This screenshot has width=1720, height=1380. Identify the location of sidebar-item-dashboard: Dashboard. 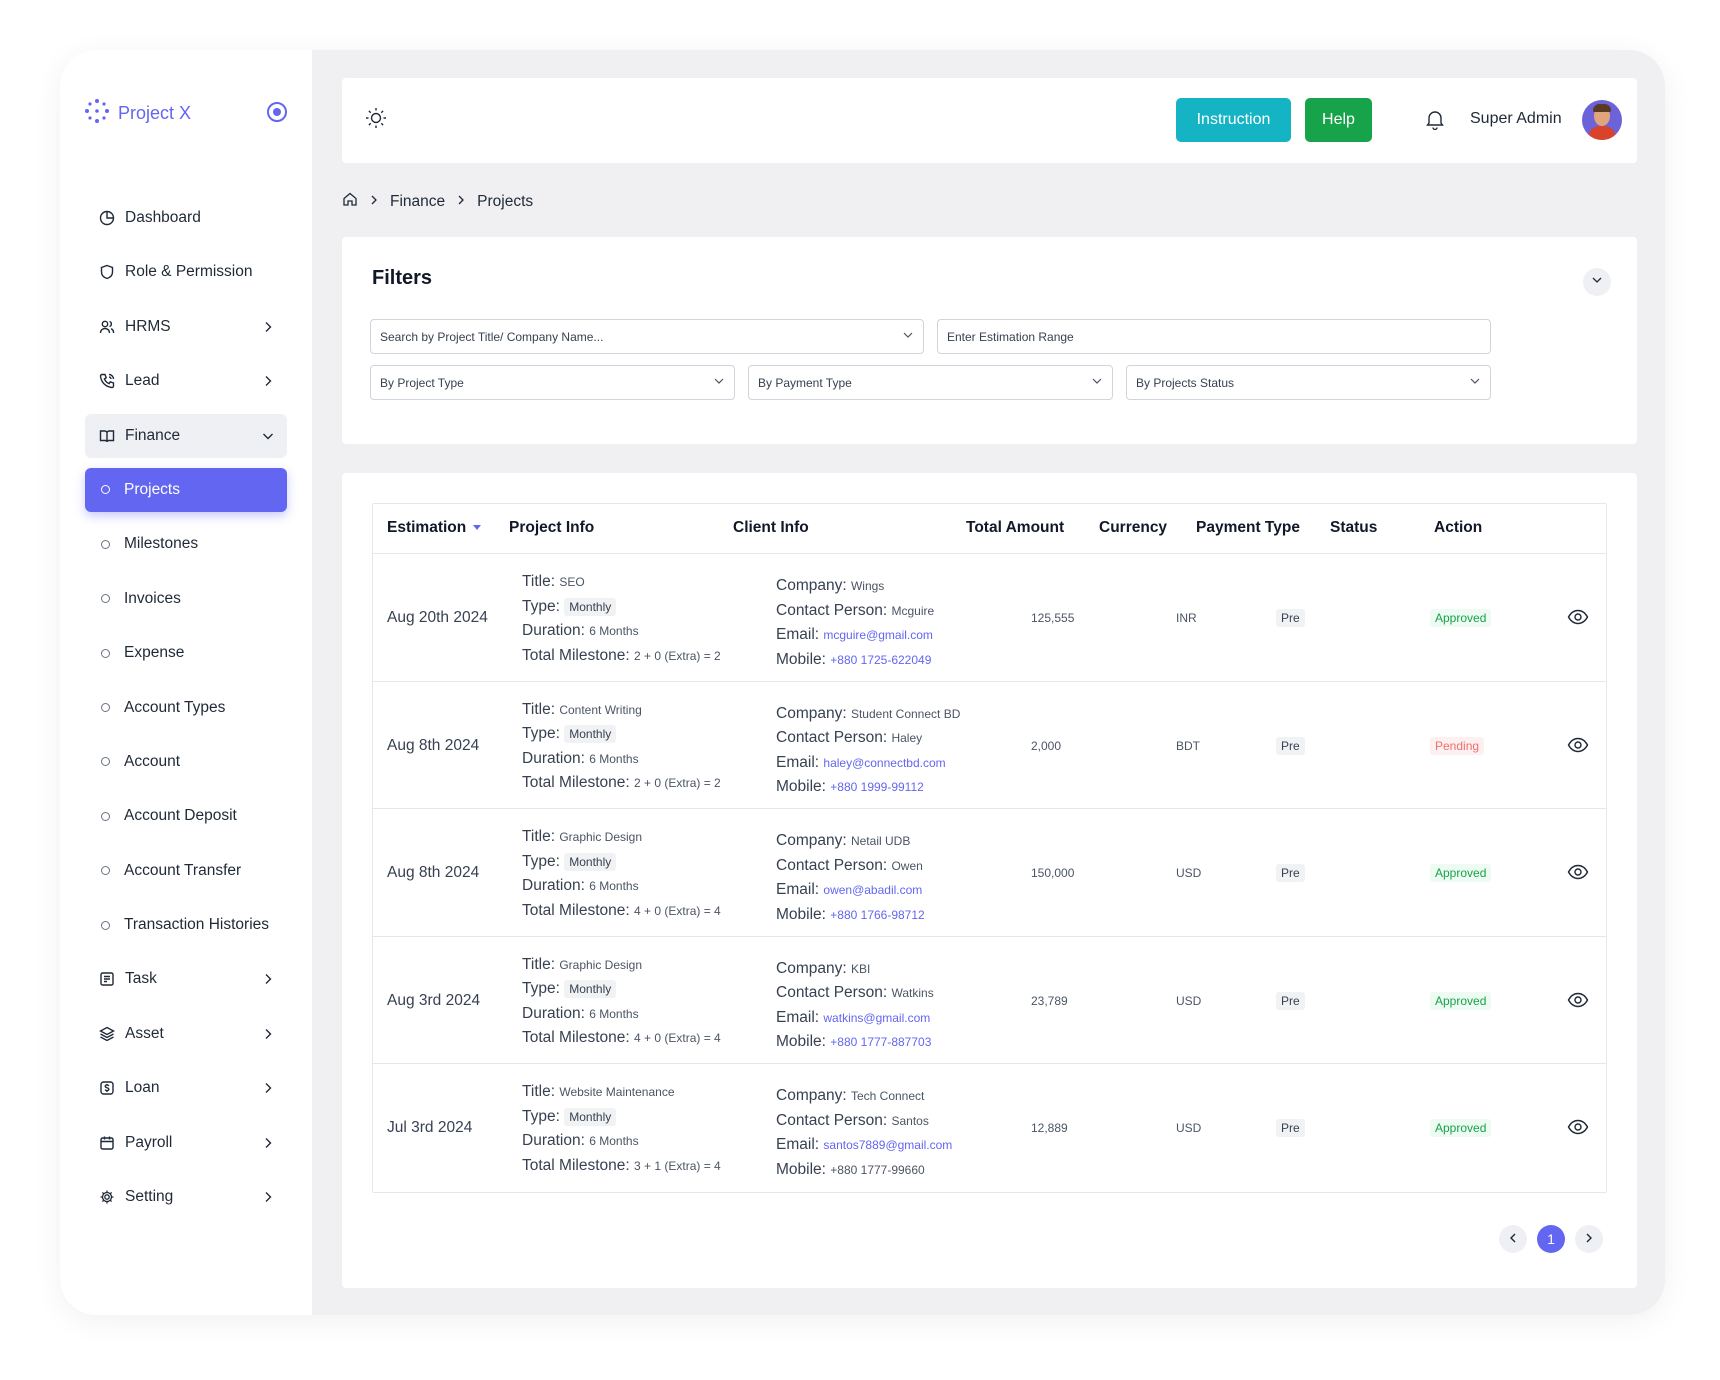
(186, 218).